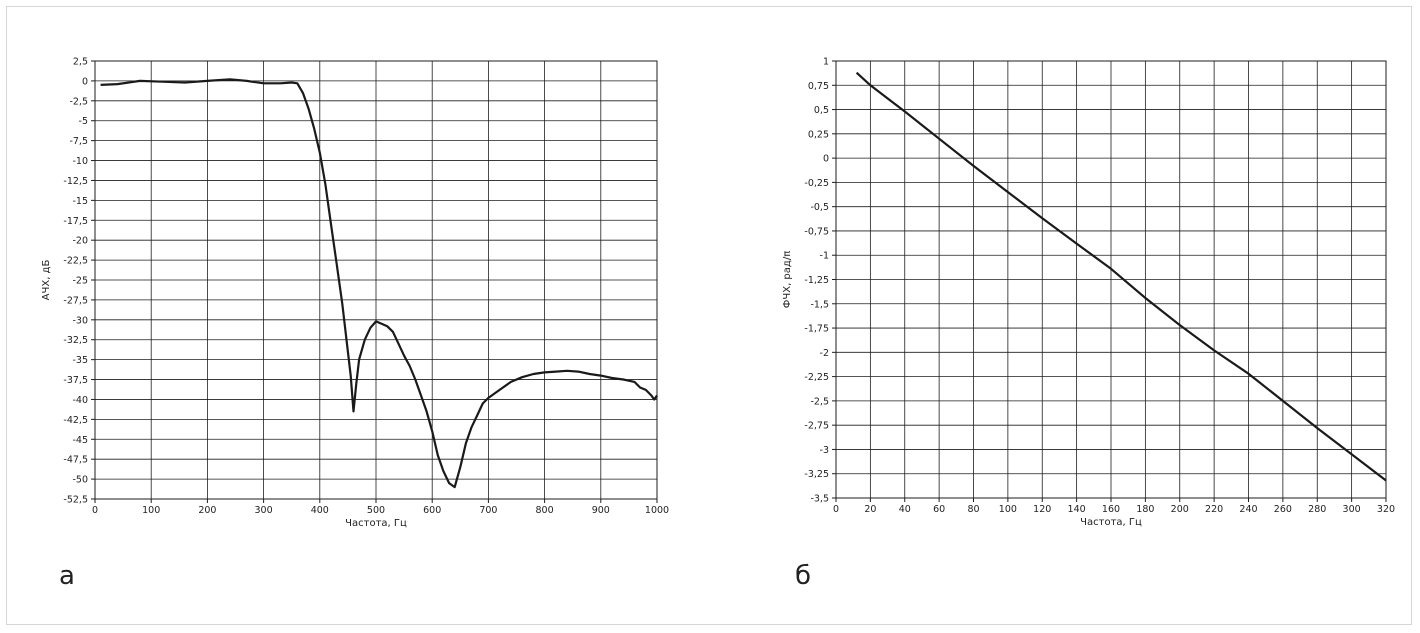 The image size is (1420, 633). Describe the element at coordinates (75, 460) in the screenshot. I see `amp-tick-label-y-20: -47,5` at that location.